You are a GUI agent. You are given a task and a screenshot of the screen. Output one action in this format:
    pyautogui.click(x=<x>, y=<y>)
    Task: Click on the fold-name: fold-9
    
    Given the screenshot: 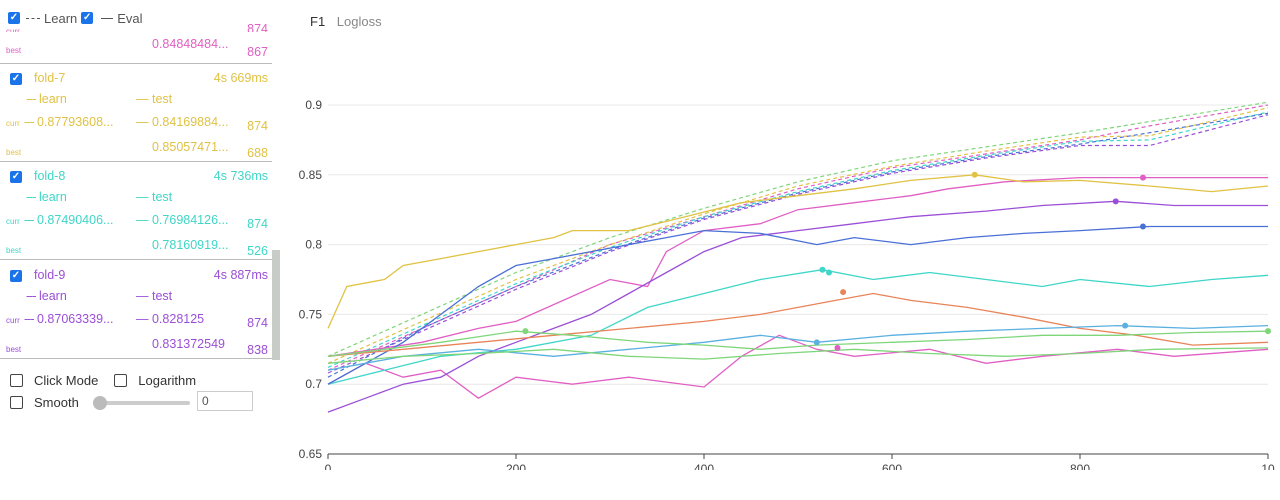 What is the action you would take?
    pyautogui.click(x=50, y=275)
    